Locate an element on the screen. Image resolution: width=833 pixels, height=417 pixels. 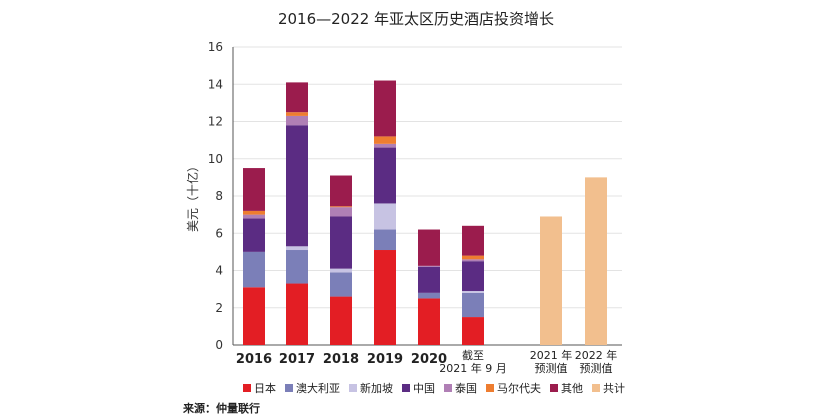
y-tick-label: 6 is located at coordinates (219, 233).